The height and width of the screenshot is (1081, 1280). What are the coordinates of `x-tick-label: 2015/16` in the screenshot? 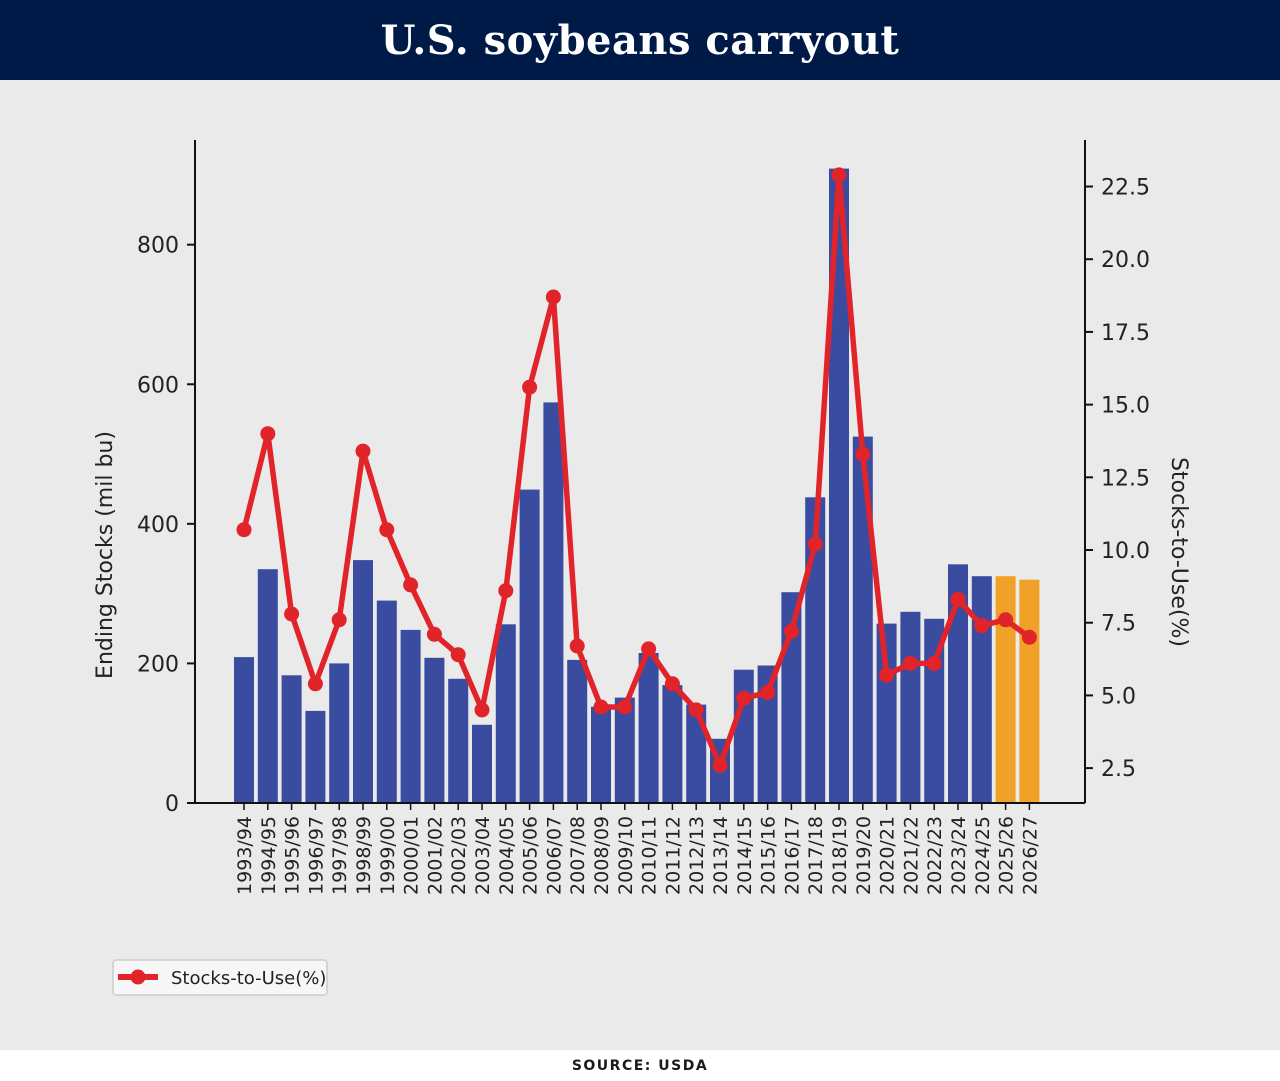 It's located at (769, 855).